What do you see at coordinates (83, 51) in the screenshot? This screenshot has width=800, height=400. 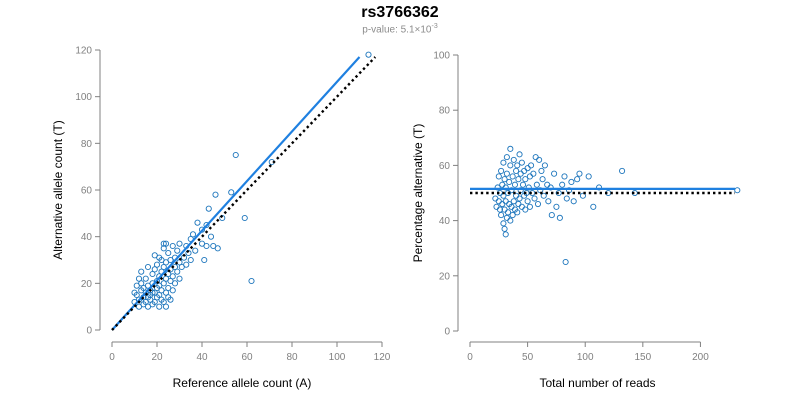 I see `y-tick-label: 120` at bounding box center [83, 51].